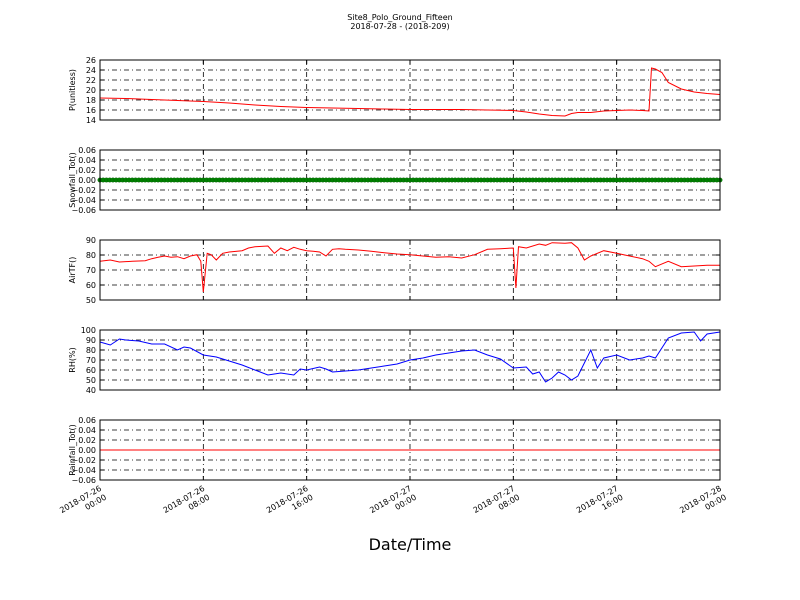 Image resolution: width=800 pixels, height=600 pixels. I want to click on y-tick-label: 24, so click(91, 70).